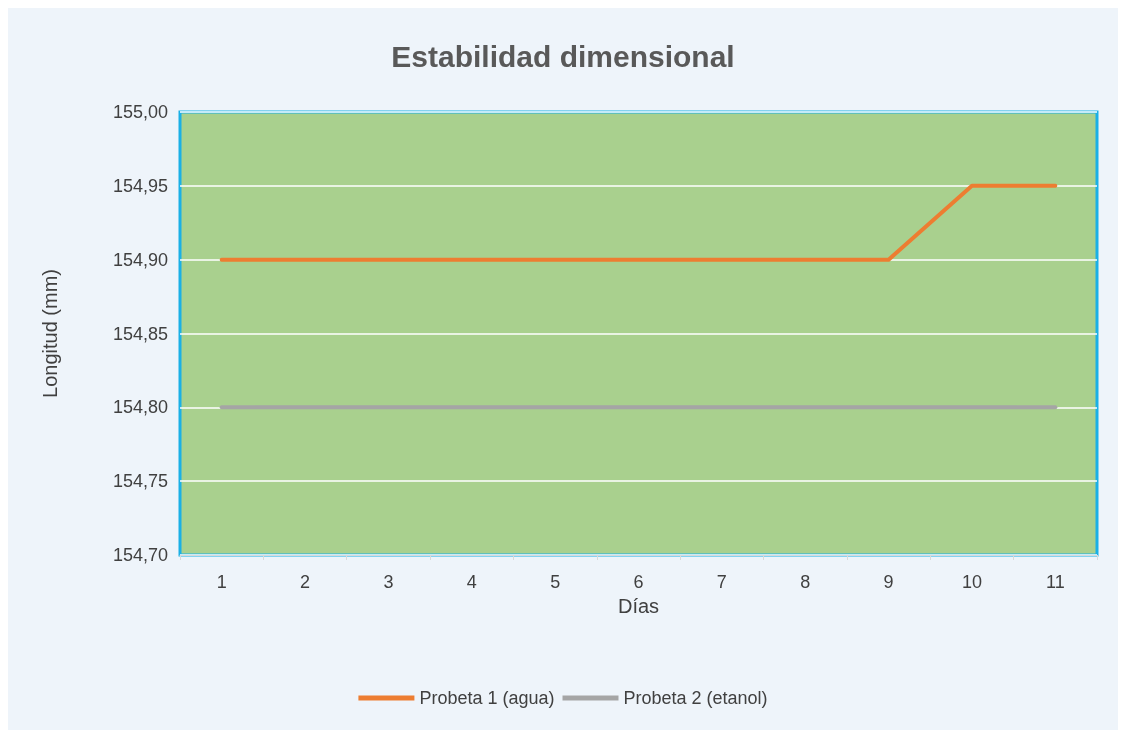 This screenshot has width=1126, height=738. Describe the element at coordinates (140, 555) in the screenshot. I see `y-tick-label: 154,70` at that location.